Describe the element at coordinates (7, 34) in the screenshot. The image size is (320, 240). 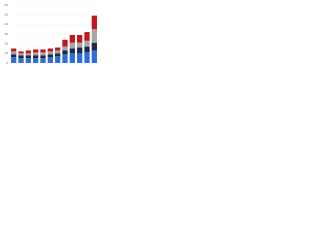
I see `y-tick-label: 30` at that location.